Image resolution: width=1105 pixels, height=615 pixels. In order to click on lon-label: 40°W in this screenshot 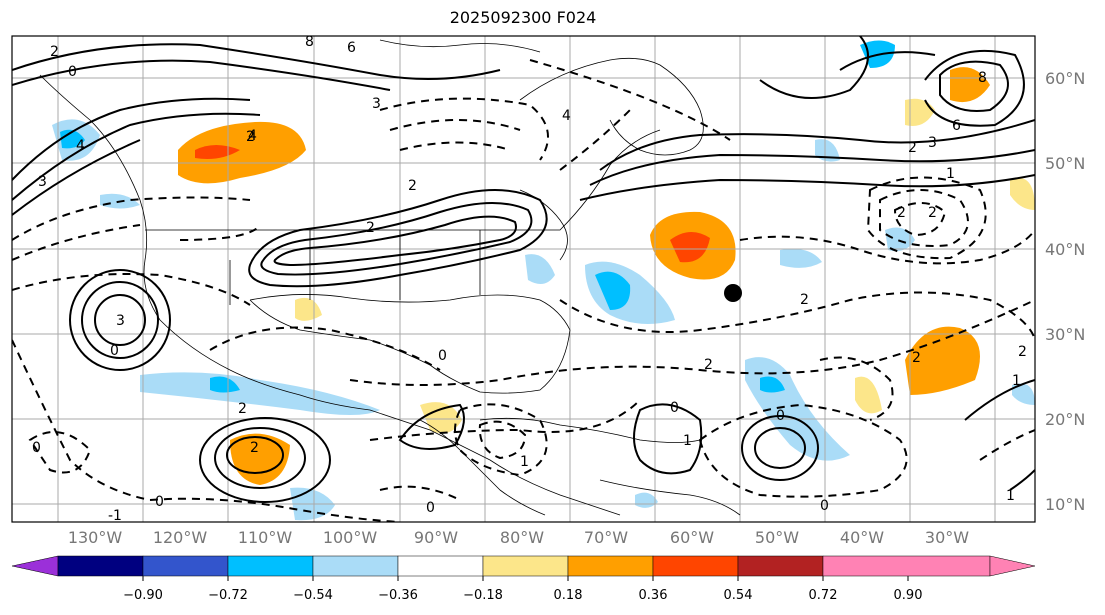, I will do `click(862, 537)`.